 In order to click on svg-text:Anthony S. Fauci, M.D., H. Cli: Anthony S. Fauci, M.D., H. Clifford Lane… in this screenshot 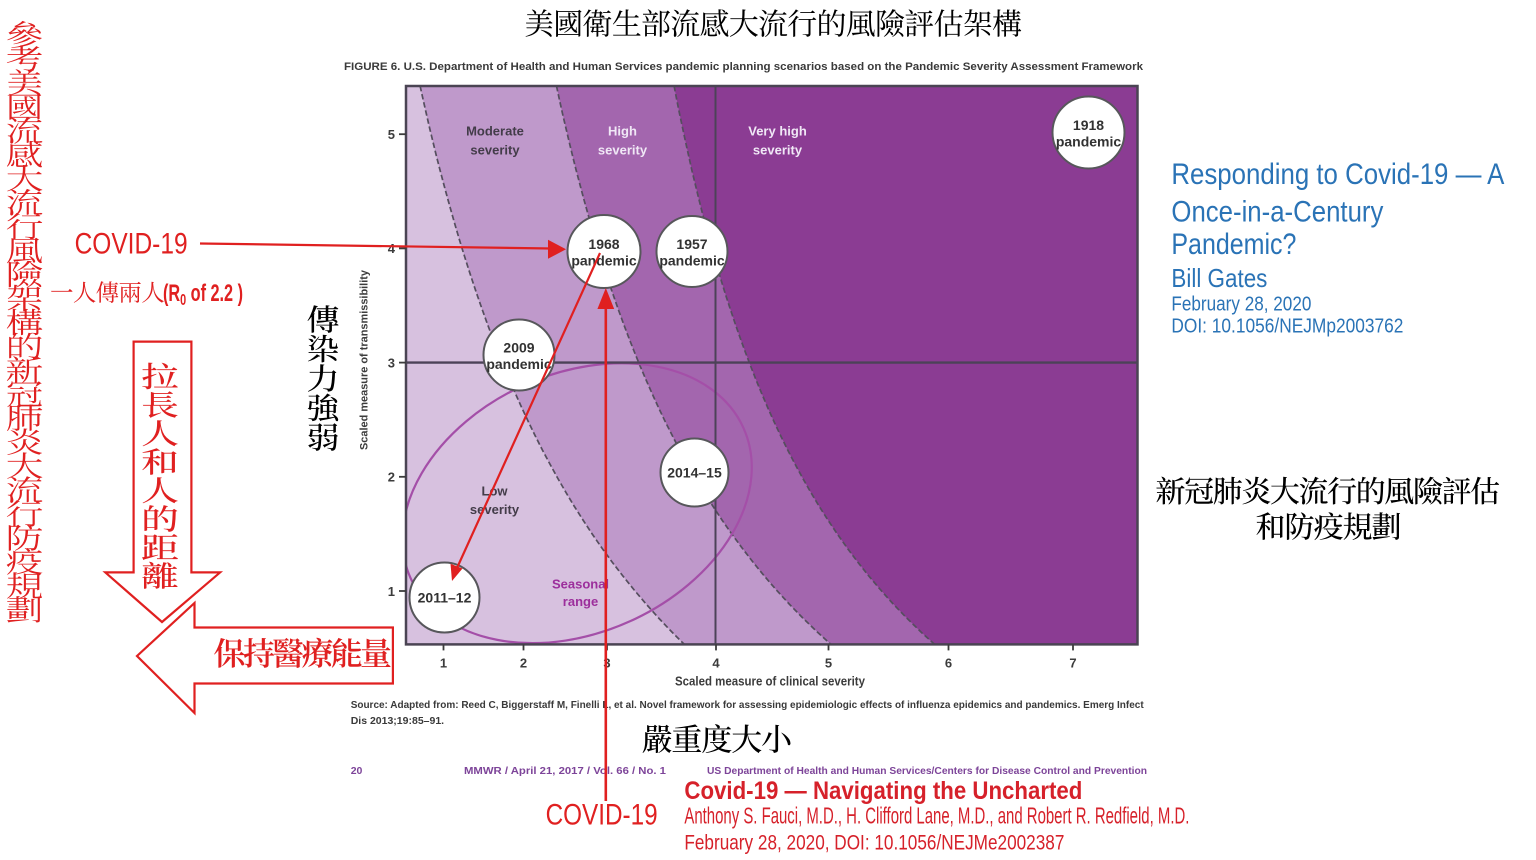, I will do `click(936, 816)`.